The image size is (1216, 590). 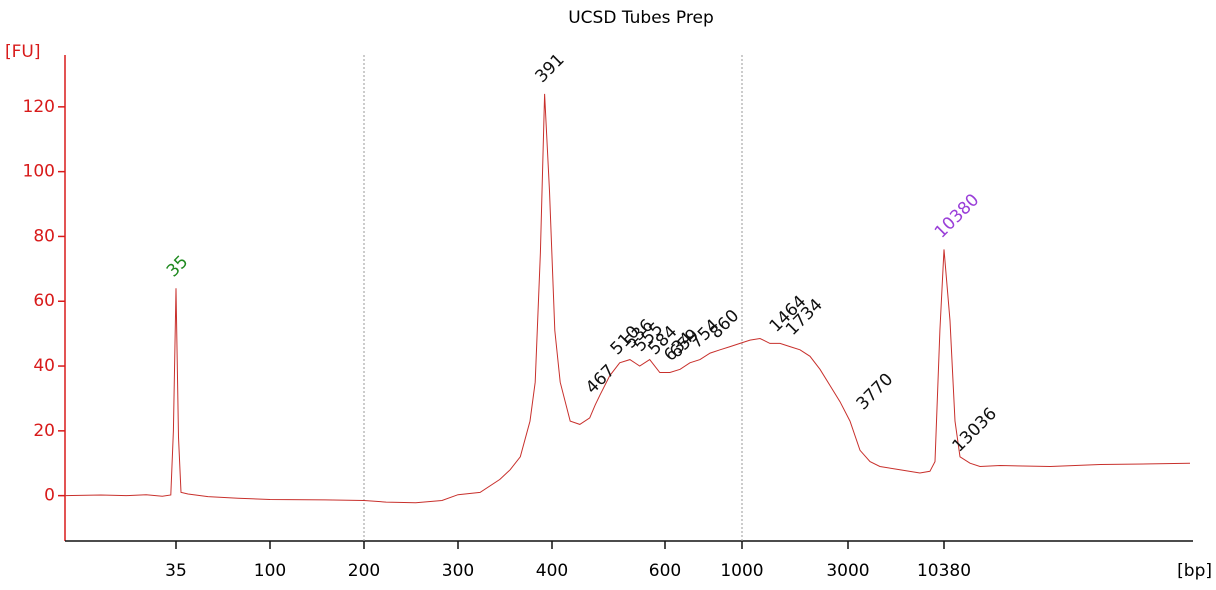 I want to click on peak-label: 467, so click(x=600, y=379).